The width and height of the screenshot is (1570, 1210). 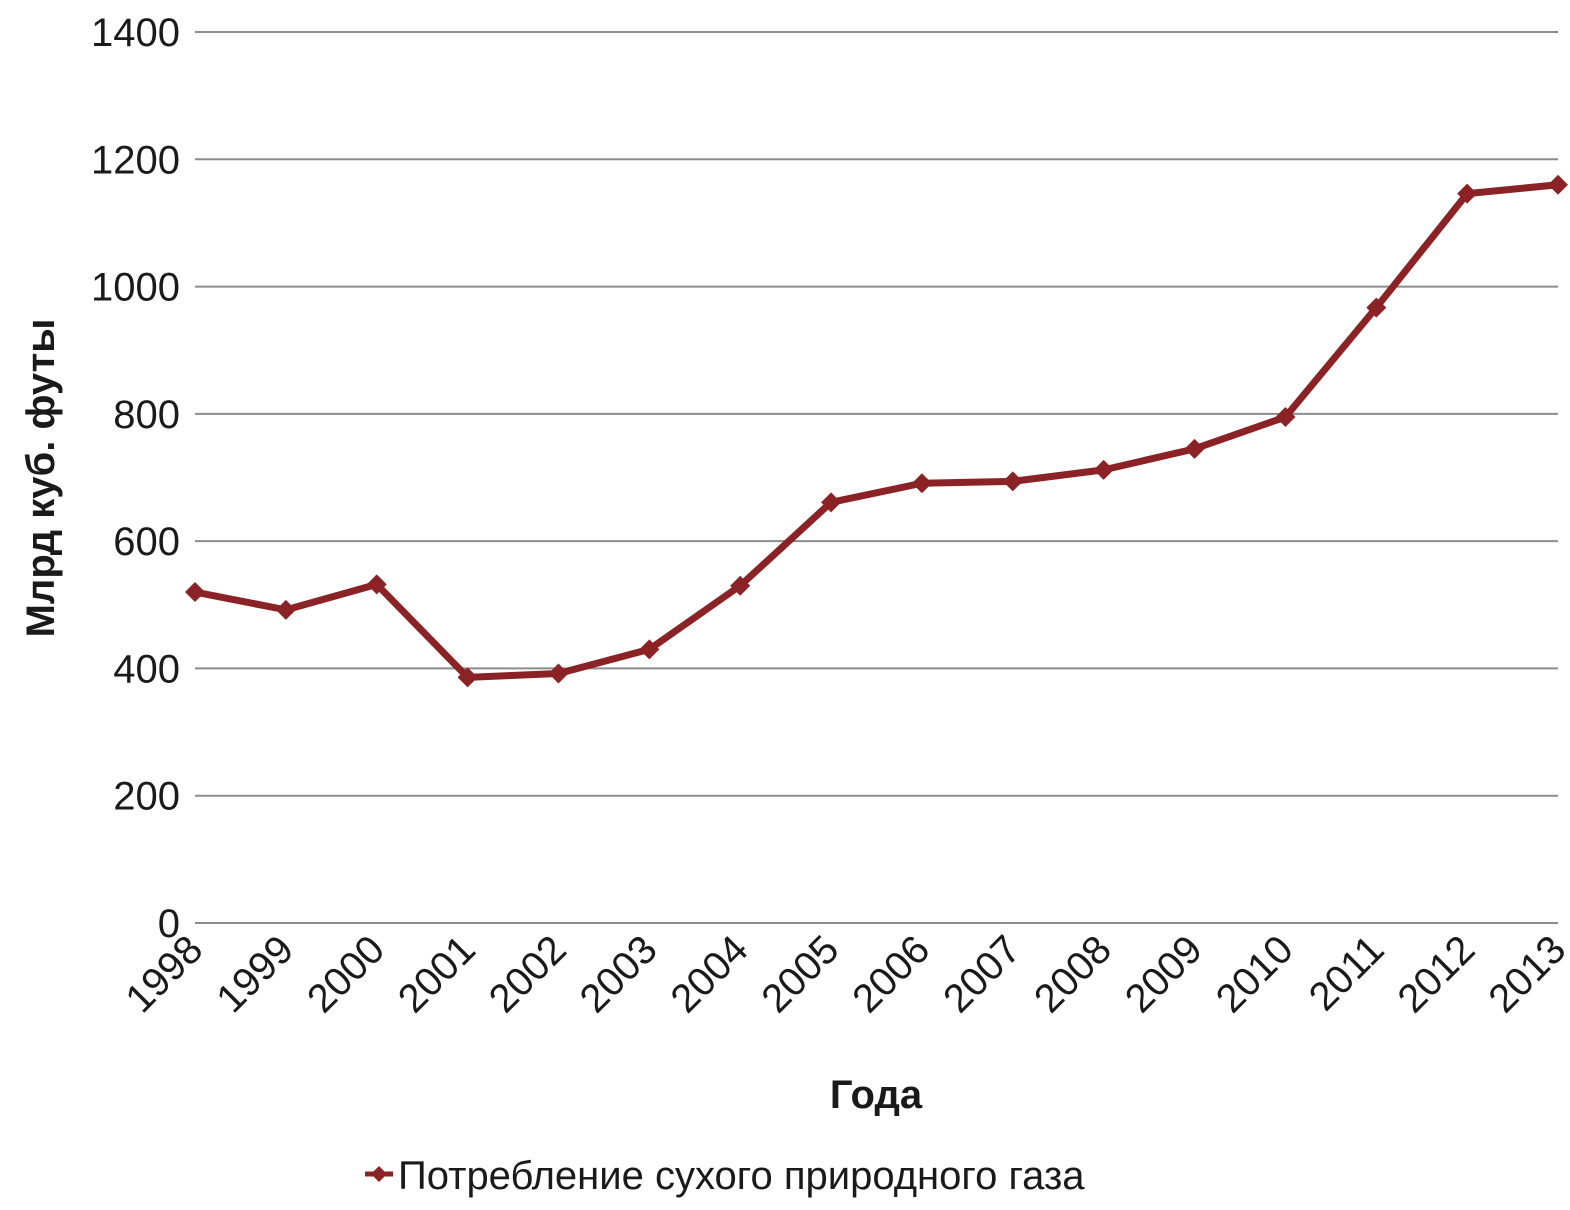 I want to click on legend-marker-swatch, so click(x=379, y=1174).